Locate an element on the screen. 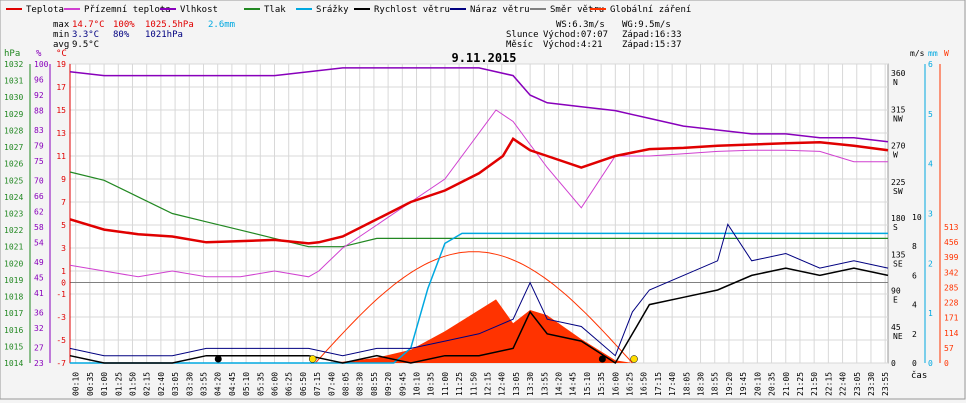 The width and height of the screenshot is (966, 403). axis-direction-label: NW is located at coordinates (898, 118).